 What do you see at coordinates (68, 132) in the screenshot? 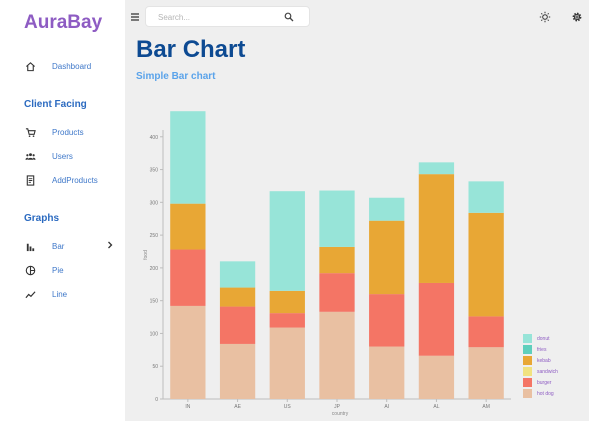
I see `sidebar-item-label: Products` at bounding box center [68, 132].